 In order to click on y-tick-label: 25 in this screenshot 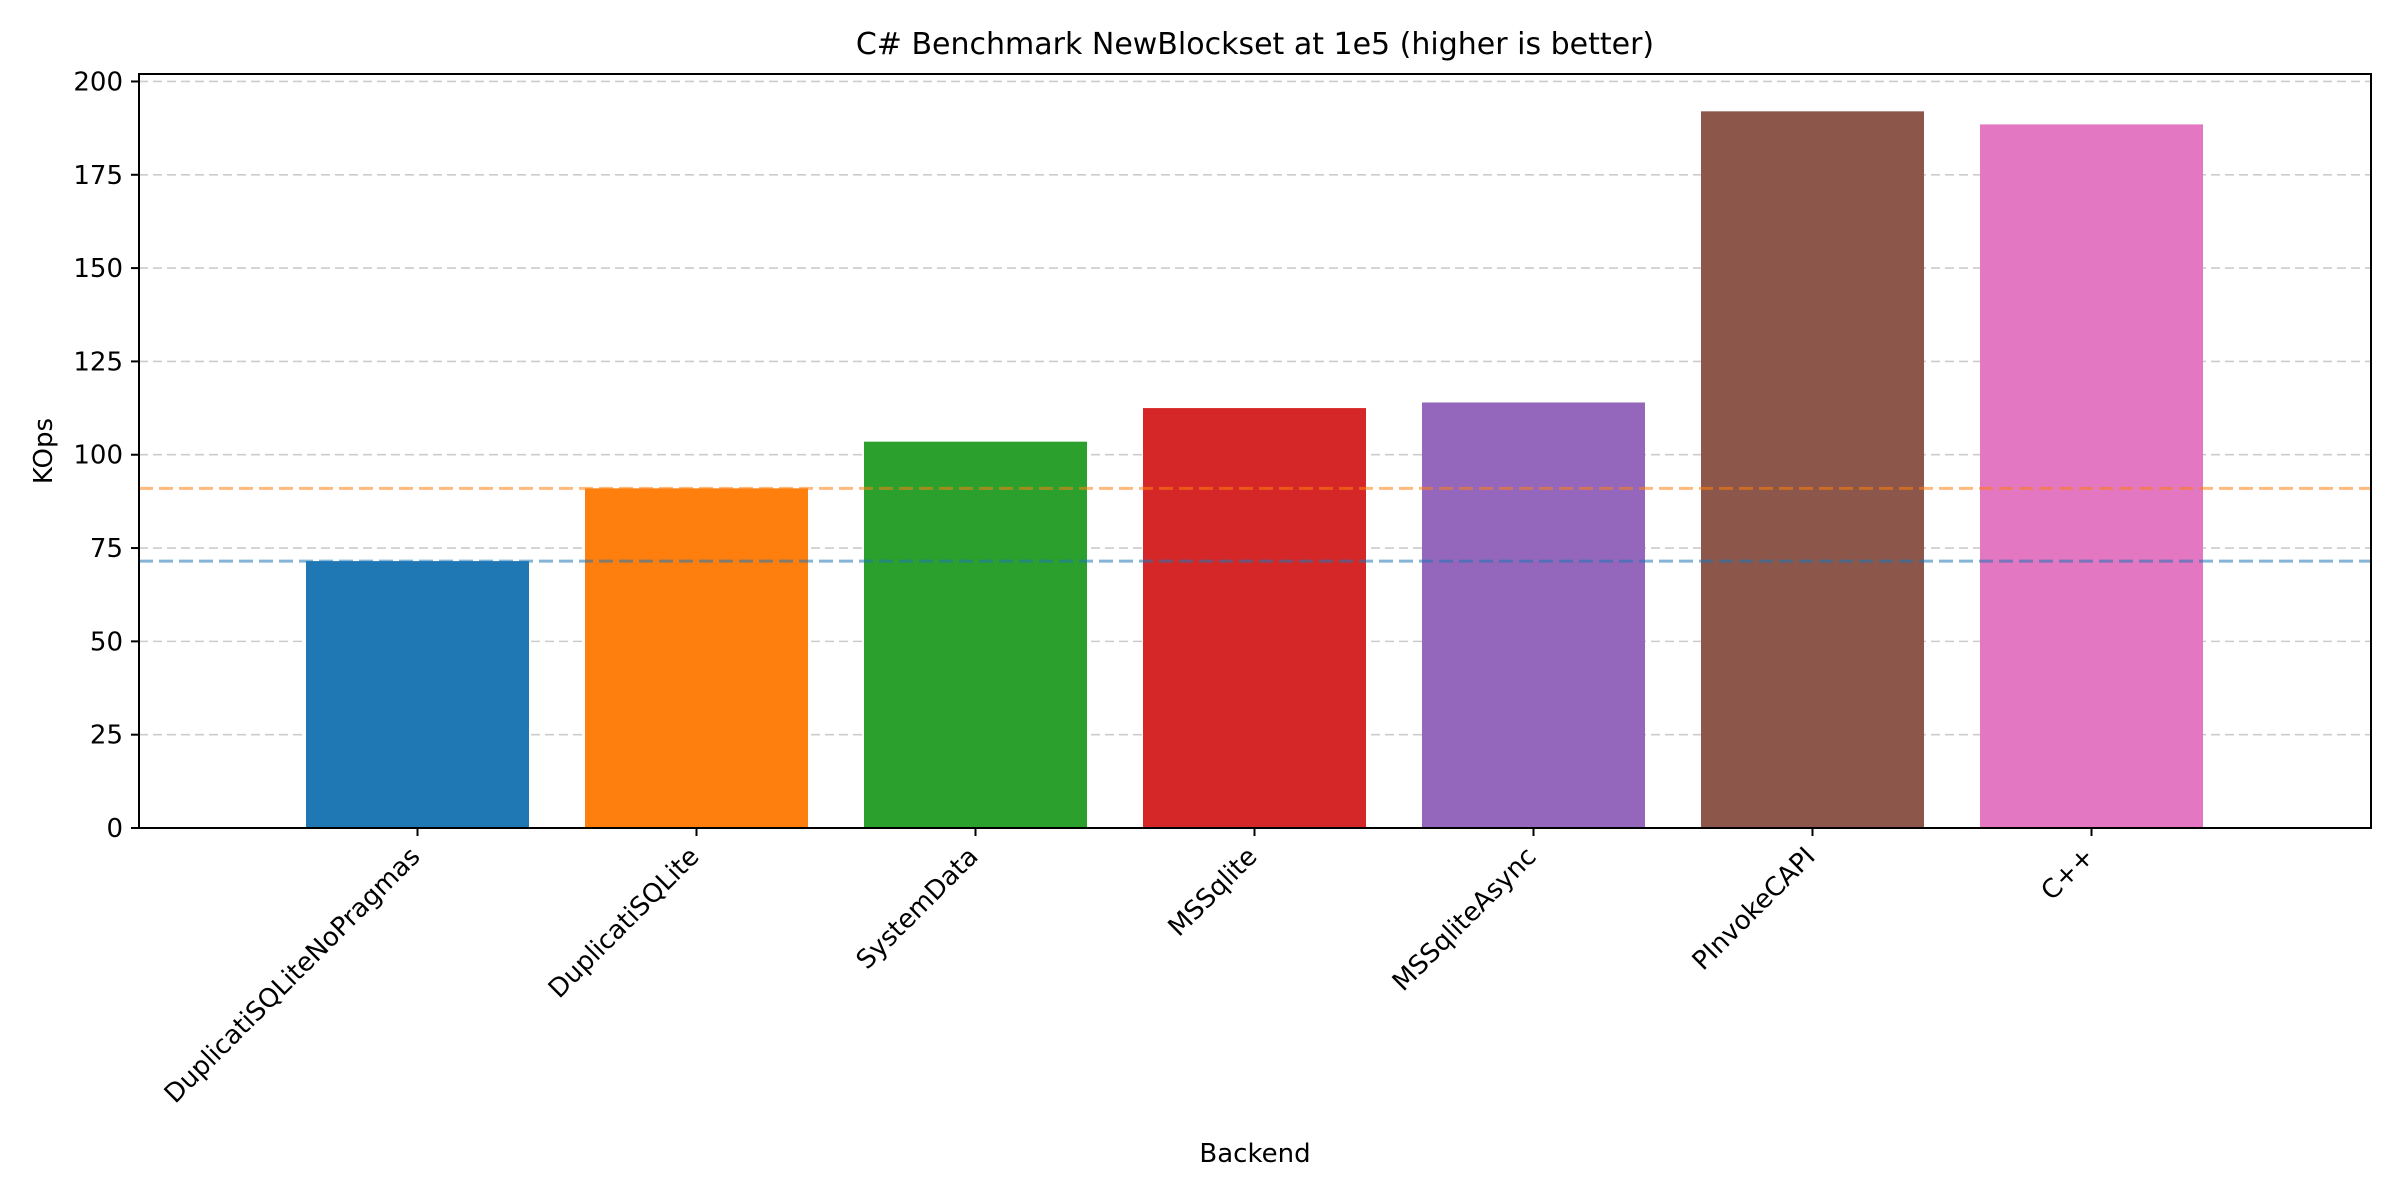, I will do `click(106, 736)`.